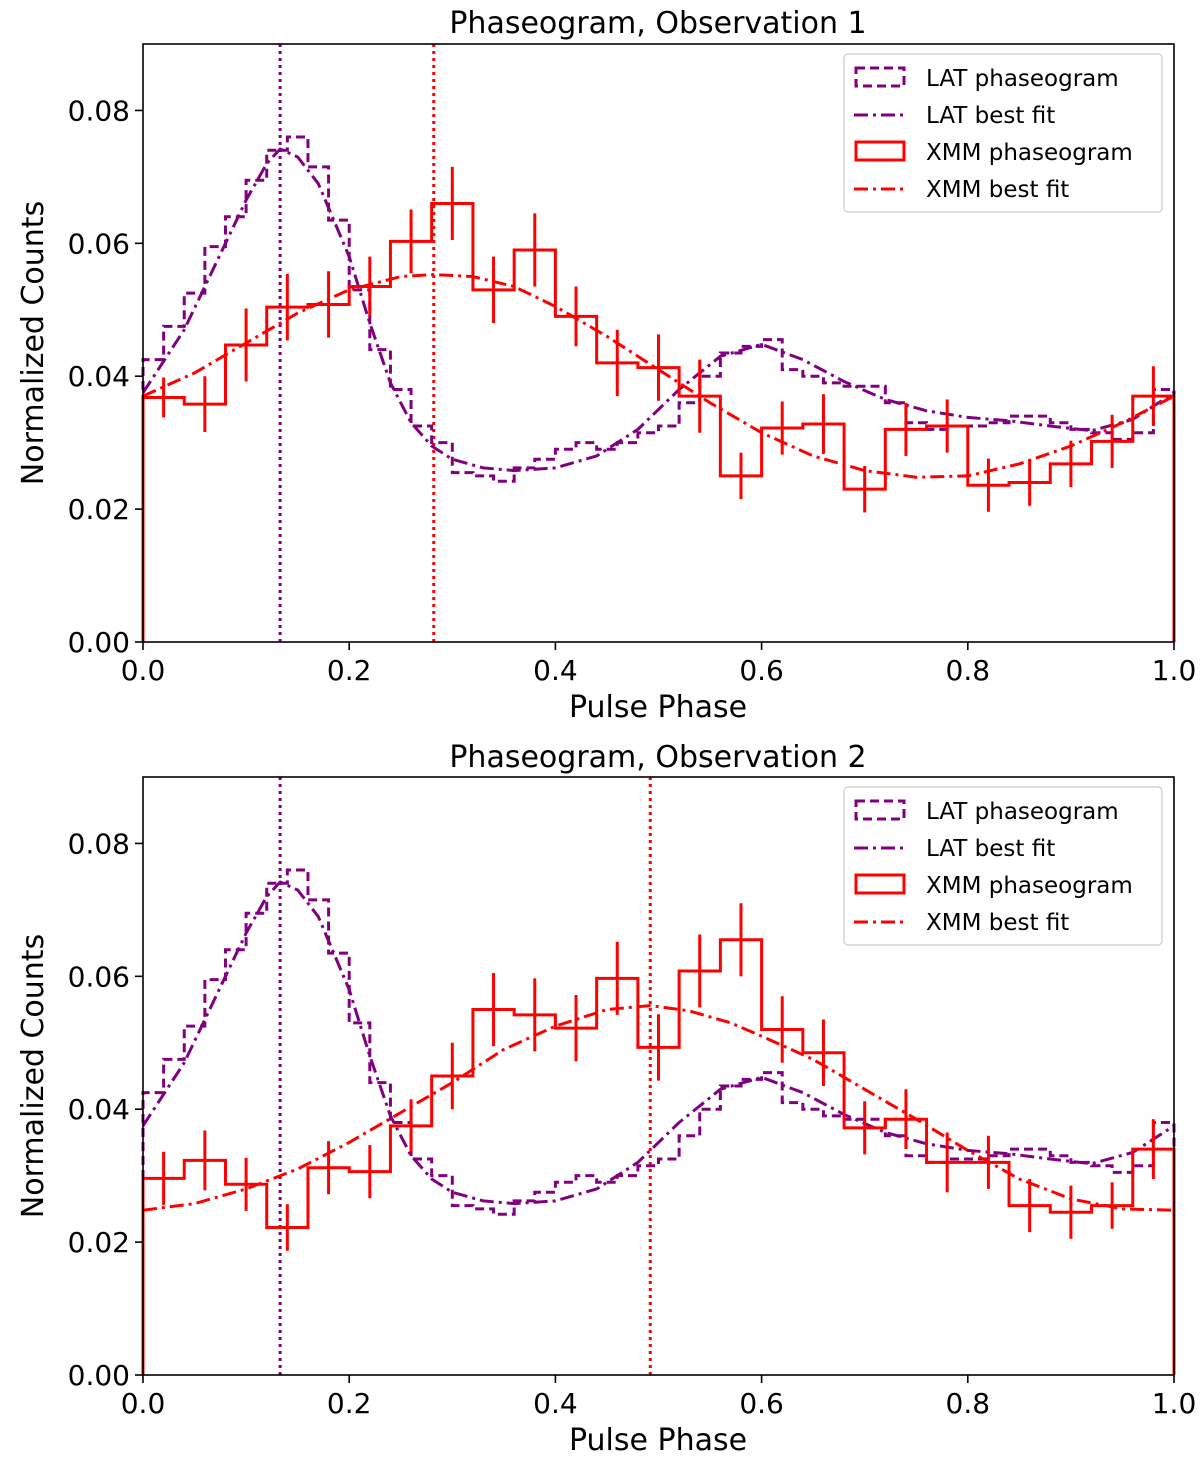 The image size is (1200, 1463). I want to click on chart-title: Phaseogram, Observation 1, so click(657, 23).